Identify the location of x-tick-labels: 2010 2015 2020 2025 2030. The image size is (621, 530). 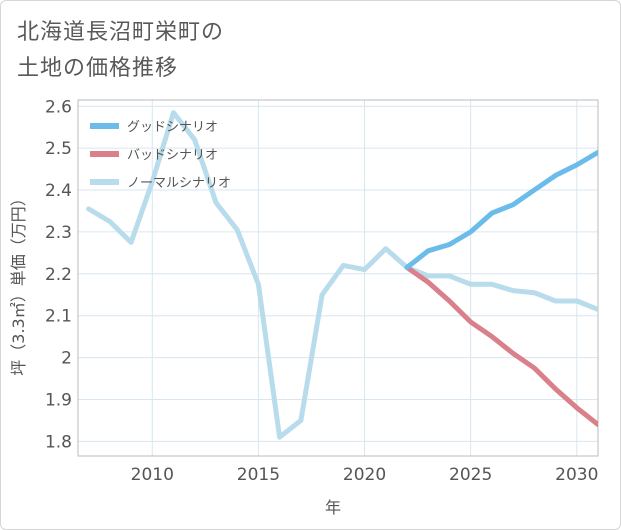
(365, 475).